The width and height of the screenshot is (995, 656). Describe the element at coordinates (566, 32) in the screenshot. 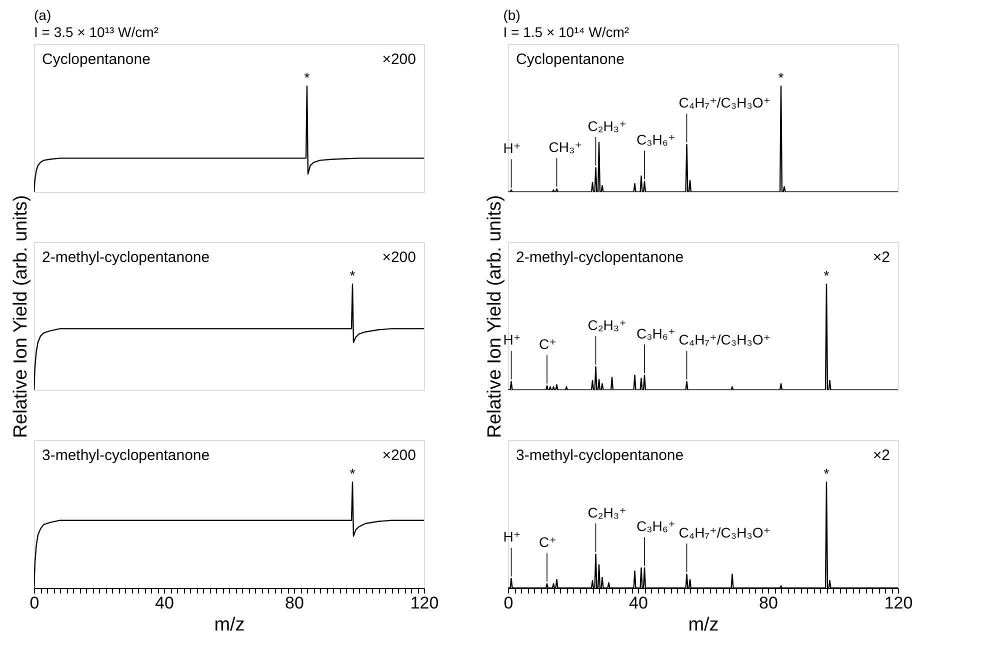

I see `chart-subtitle: I = 1.5 × 10¹⁴ W/cm²` at that location.